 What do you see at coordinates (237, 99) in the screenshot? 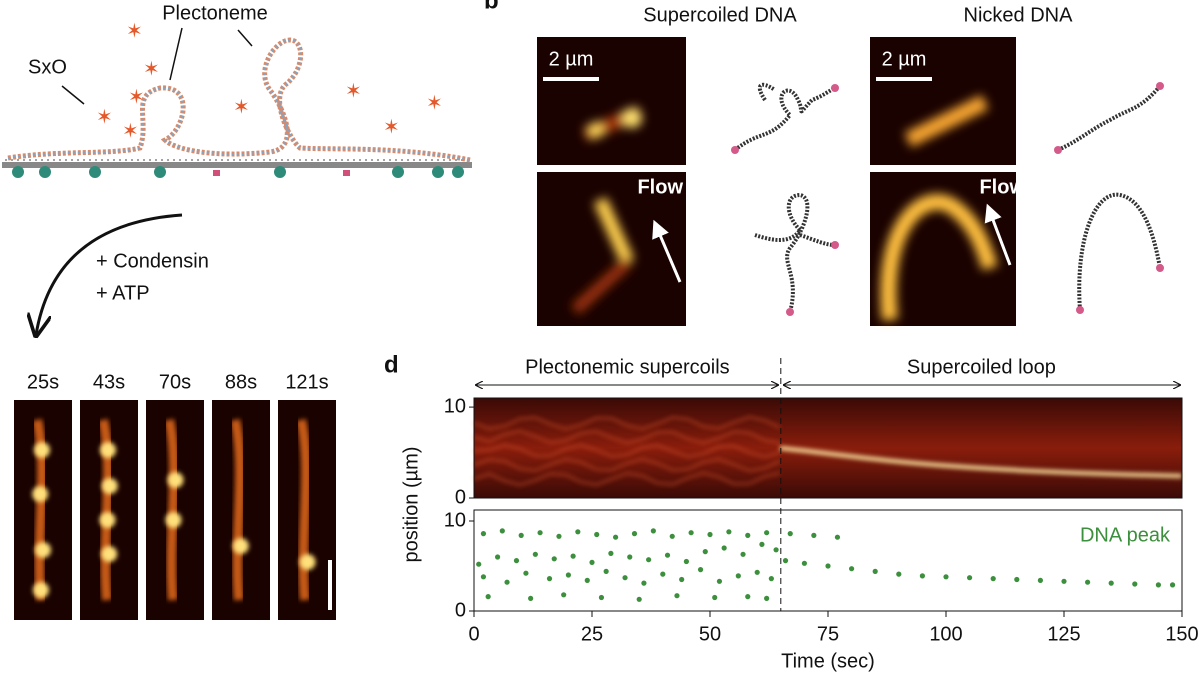
I see `surface-cartoon: ✶✶✶ ✶✶✶ ✶✶✶` at bounding box center [237, 99].